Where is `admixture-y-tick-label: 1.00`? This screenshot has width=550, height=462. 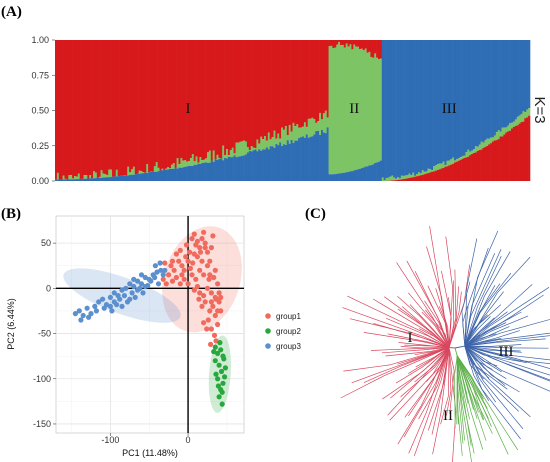 admixture-y-tick-label: 1.00 is located at coordinates (40, 40).